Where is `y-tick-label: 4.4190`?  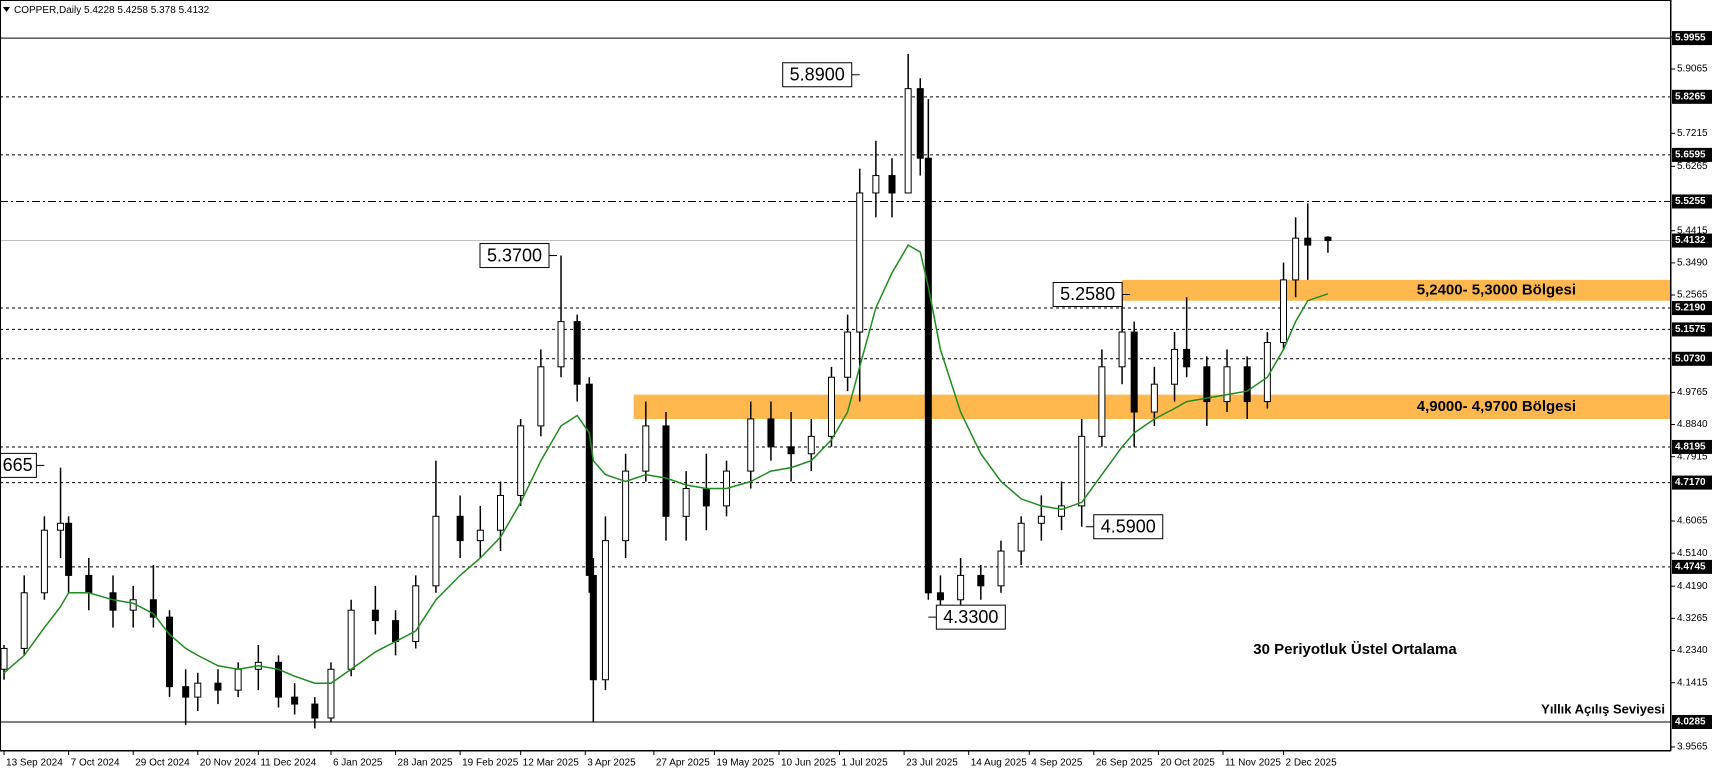
y-tick-label: 4.4190 is located at coordinates (1692, 586).